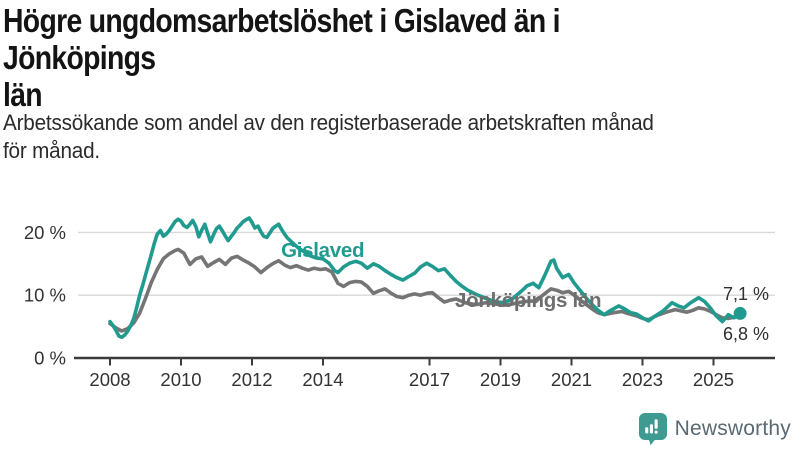 The width and height of the screenshot is (800, 450). I want to click on x-tick-label: 2014, so click(322, 379).